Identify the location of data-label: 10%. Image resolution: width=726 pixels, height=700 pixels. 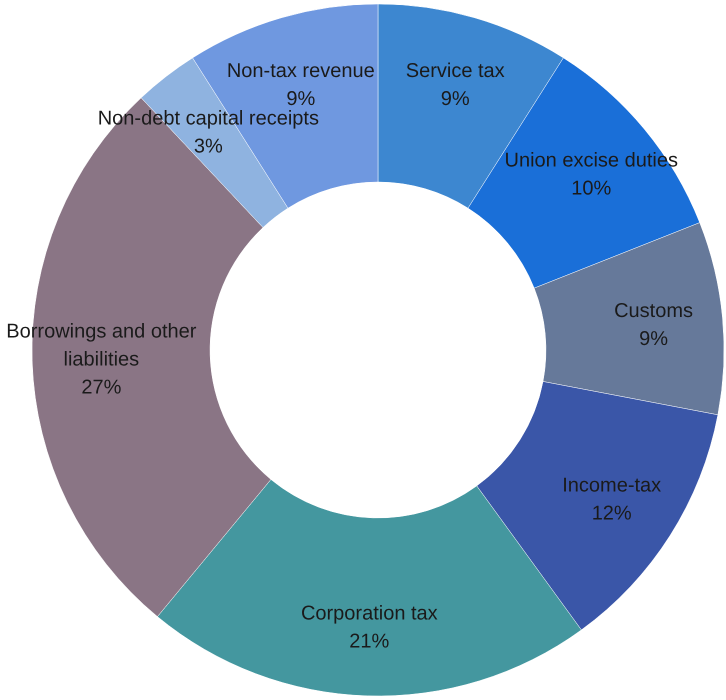
(591, 189).